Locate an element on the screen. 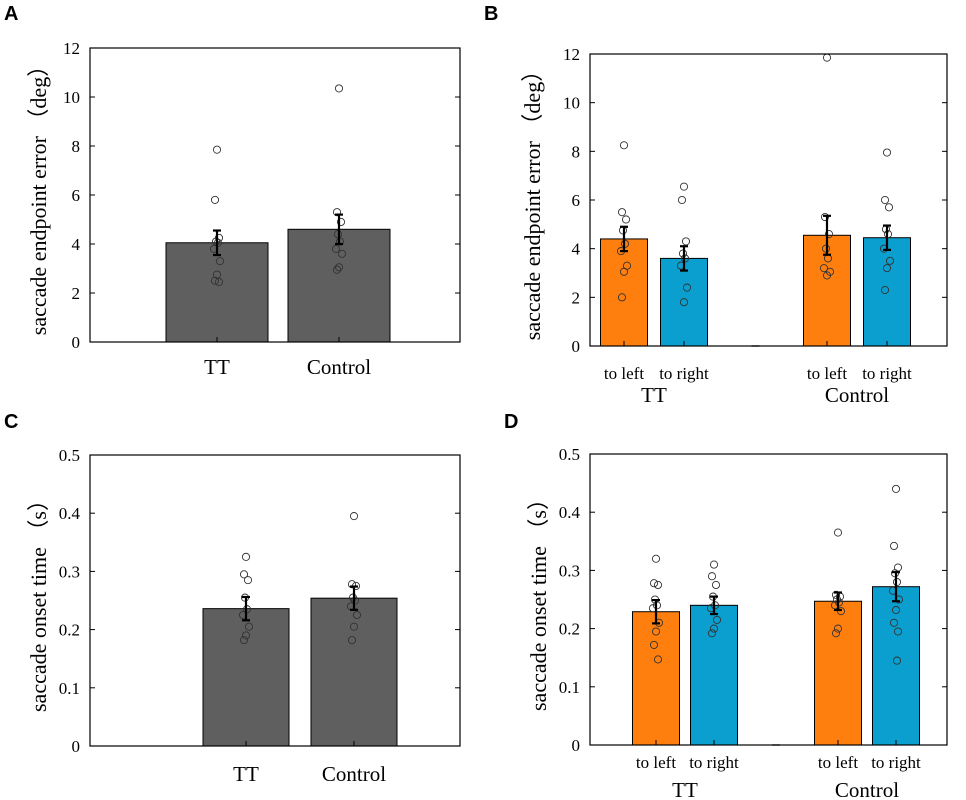 The height and width of the screenshot is (800, 966). y-tick-label: 0 is located at coordinates (76, 746).